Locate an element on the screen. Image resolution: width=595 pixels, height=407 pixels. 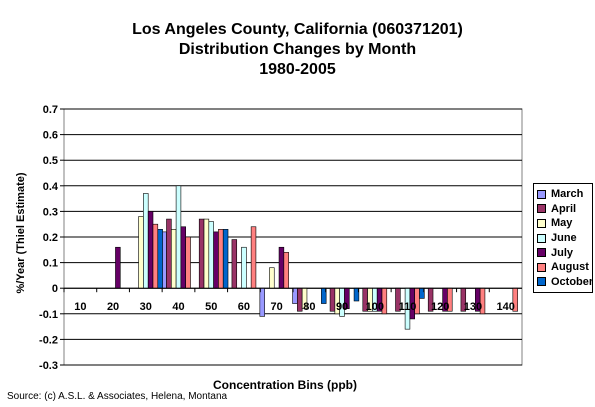
legend-item-april: April is located at coordinates (564, 209).